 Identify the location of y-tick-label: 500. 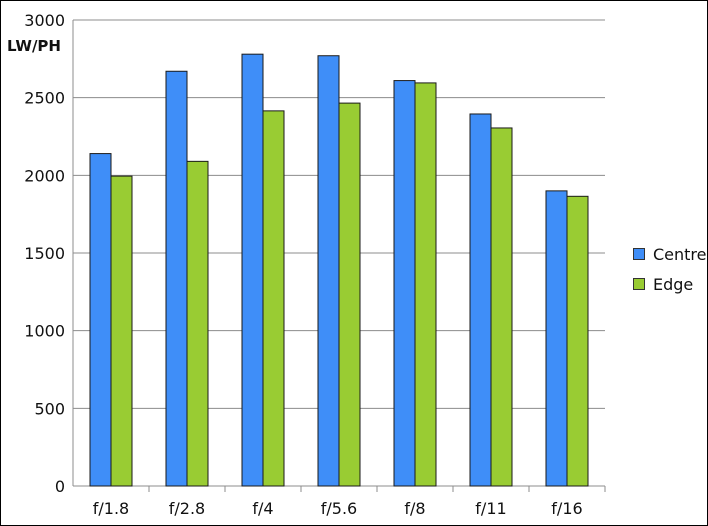
(49, 408).